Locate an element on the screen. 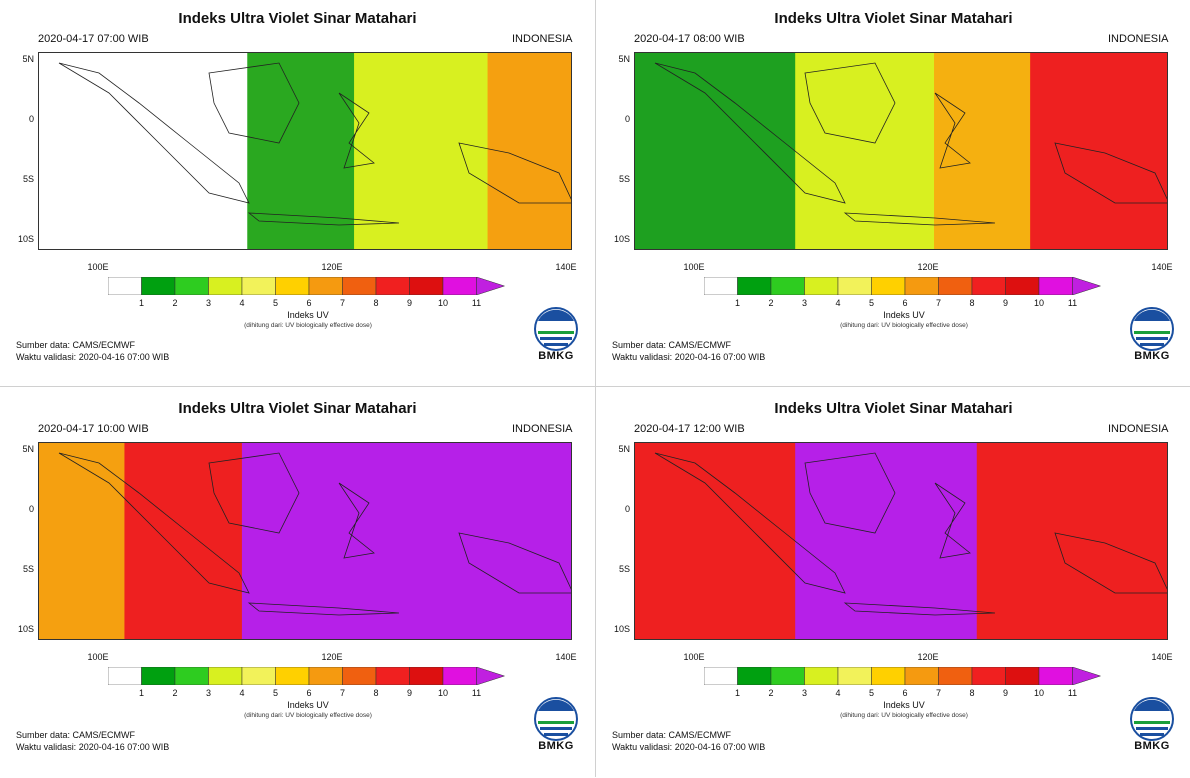 The image size is (1190, 778). uv-map-canvas is located at coordinates (901, 541).